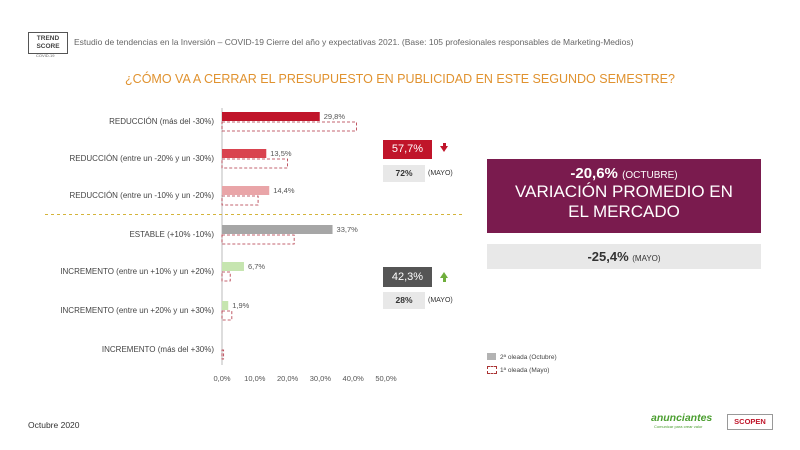 The image size is (800, 450). I want to click on x-tick-label: 30,0%, so click(321, 378).